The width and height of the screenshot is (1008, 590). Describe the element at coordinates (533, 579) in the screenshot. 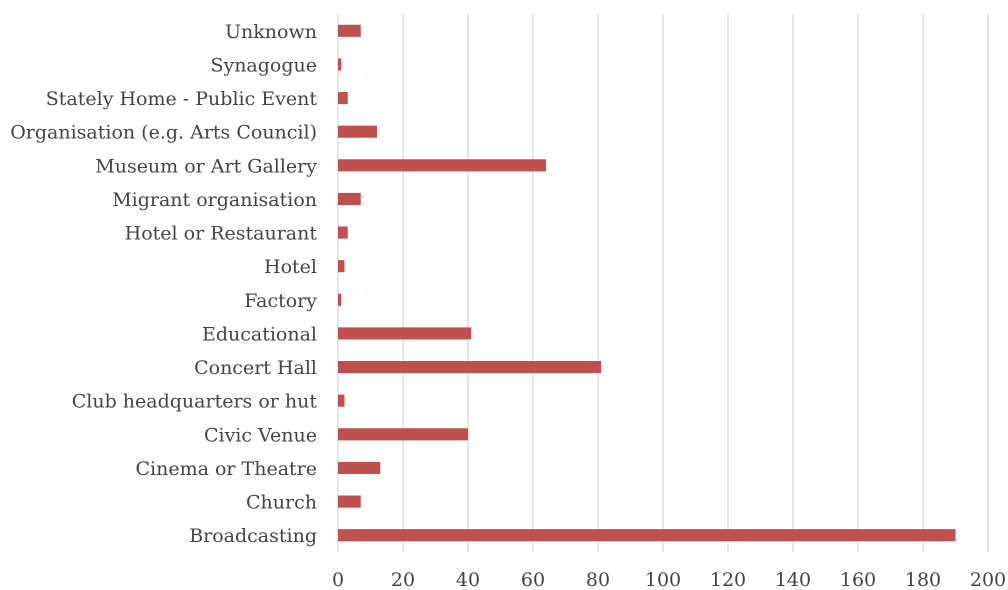

I see `x-tick-label: 60` at that location.